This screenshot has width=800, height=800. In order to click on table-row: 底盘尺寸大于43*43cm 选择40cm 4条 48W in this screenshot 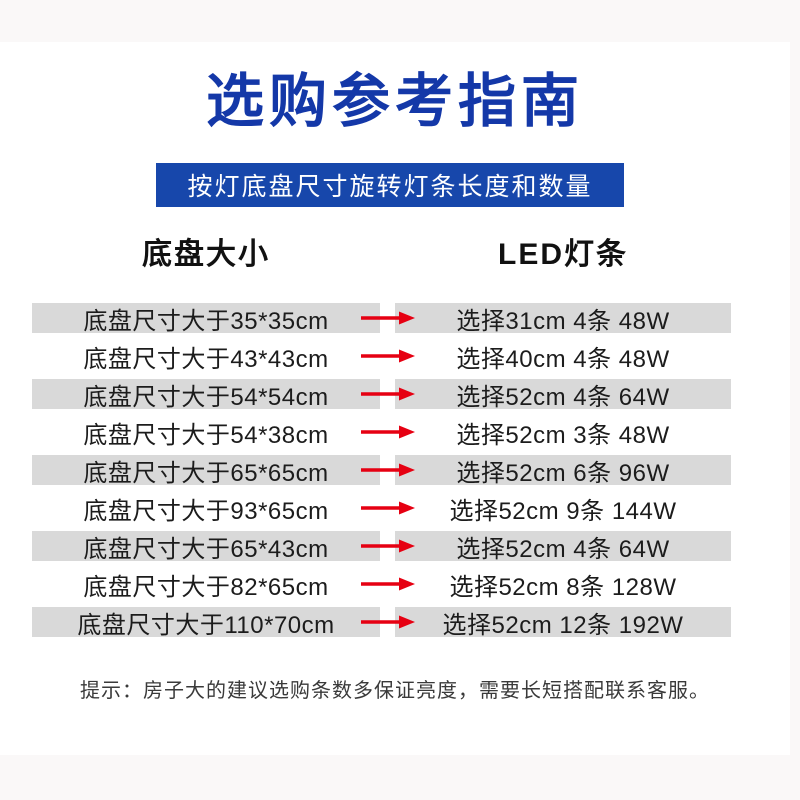, I will do `click(381, 357)`.